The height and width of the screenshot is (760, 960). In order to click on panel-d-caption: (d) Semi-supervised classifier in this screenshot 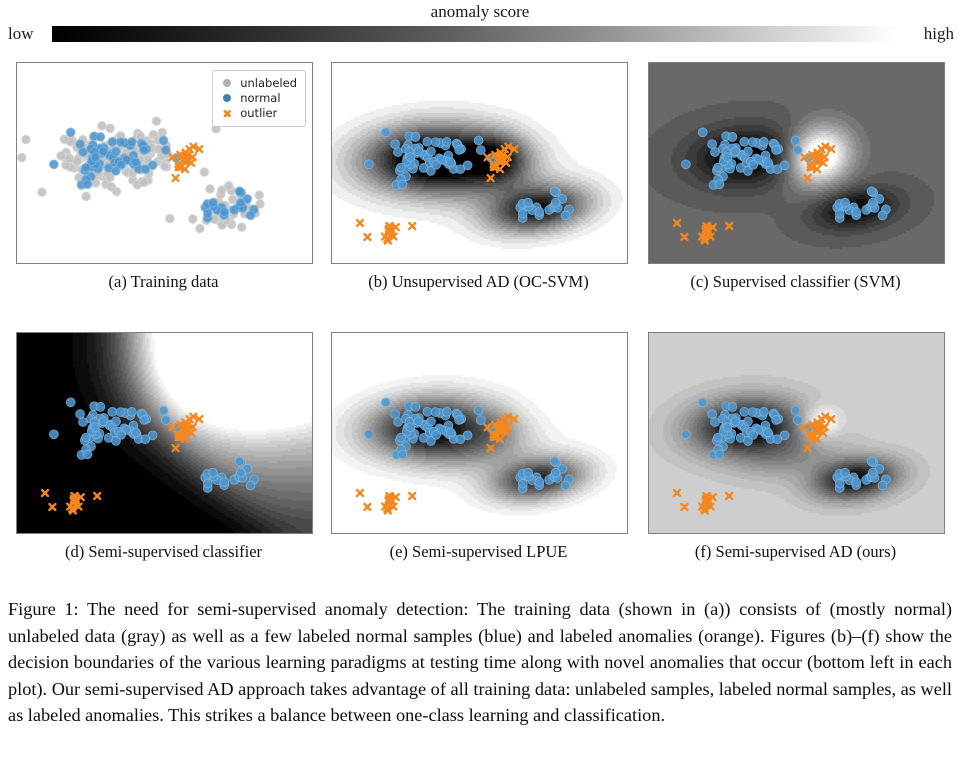, I will do `click(163, 551)`.